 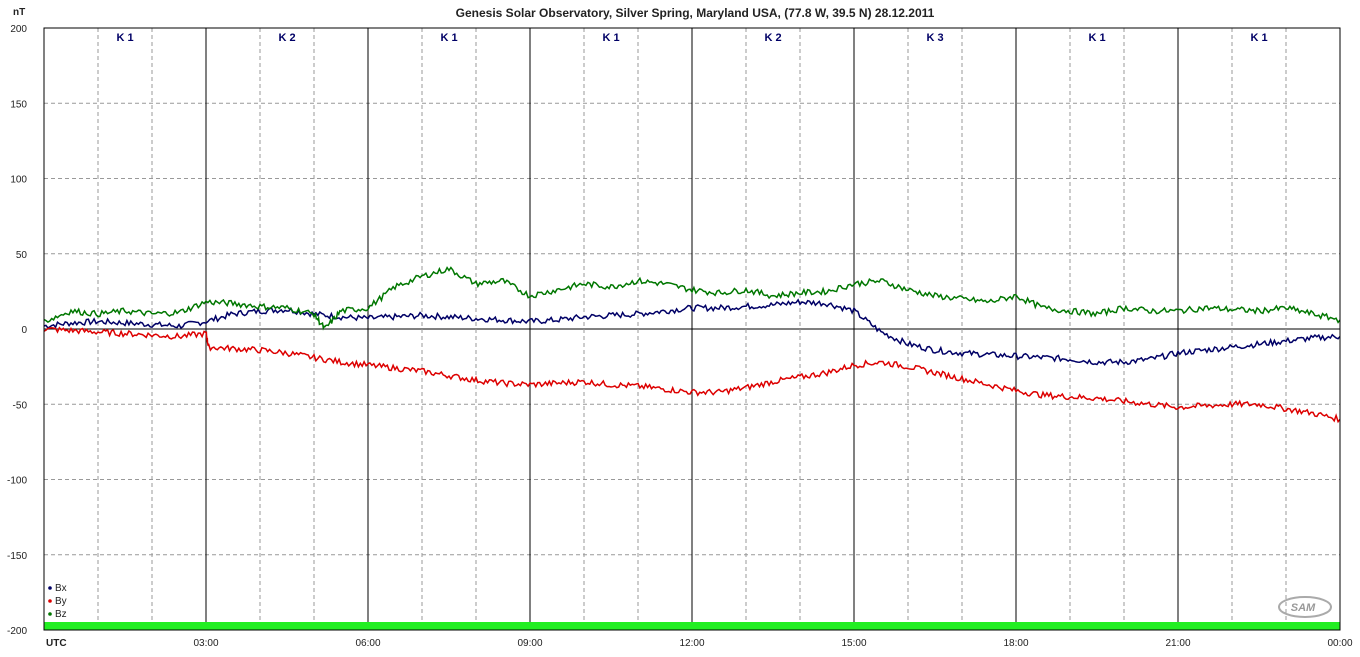 What do you see at coordinates (18, 180) in the screenshot?
I see `y-tick-label: 100` at bounding box center [18, 180].